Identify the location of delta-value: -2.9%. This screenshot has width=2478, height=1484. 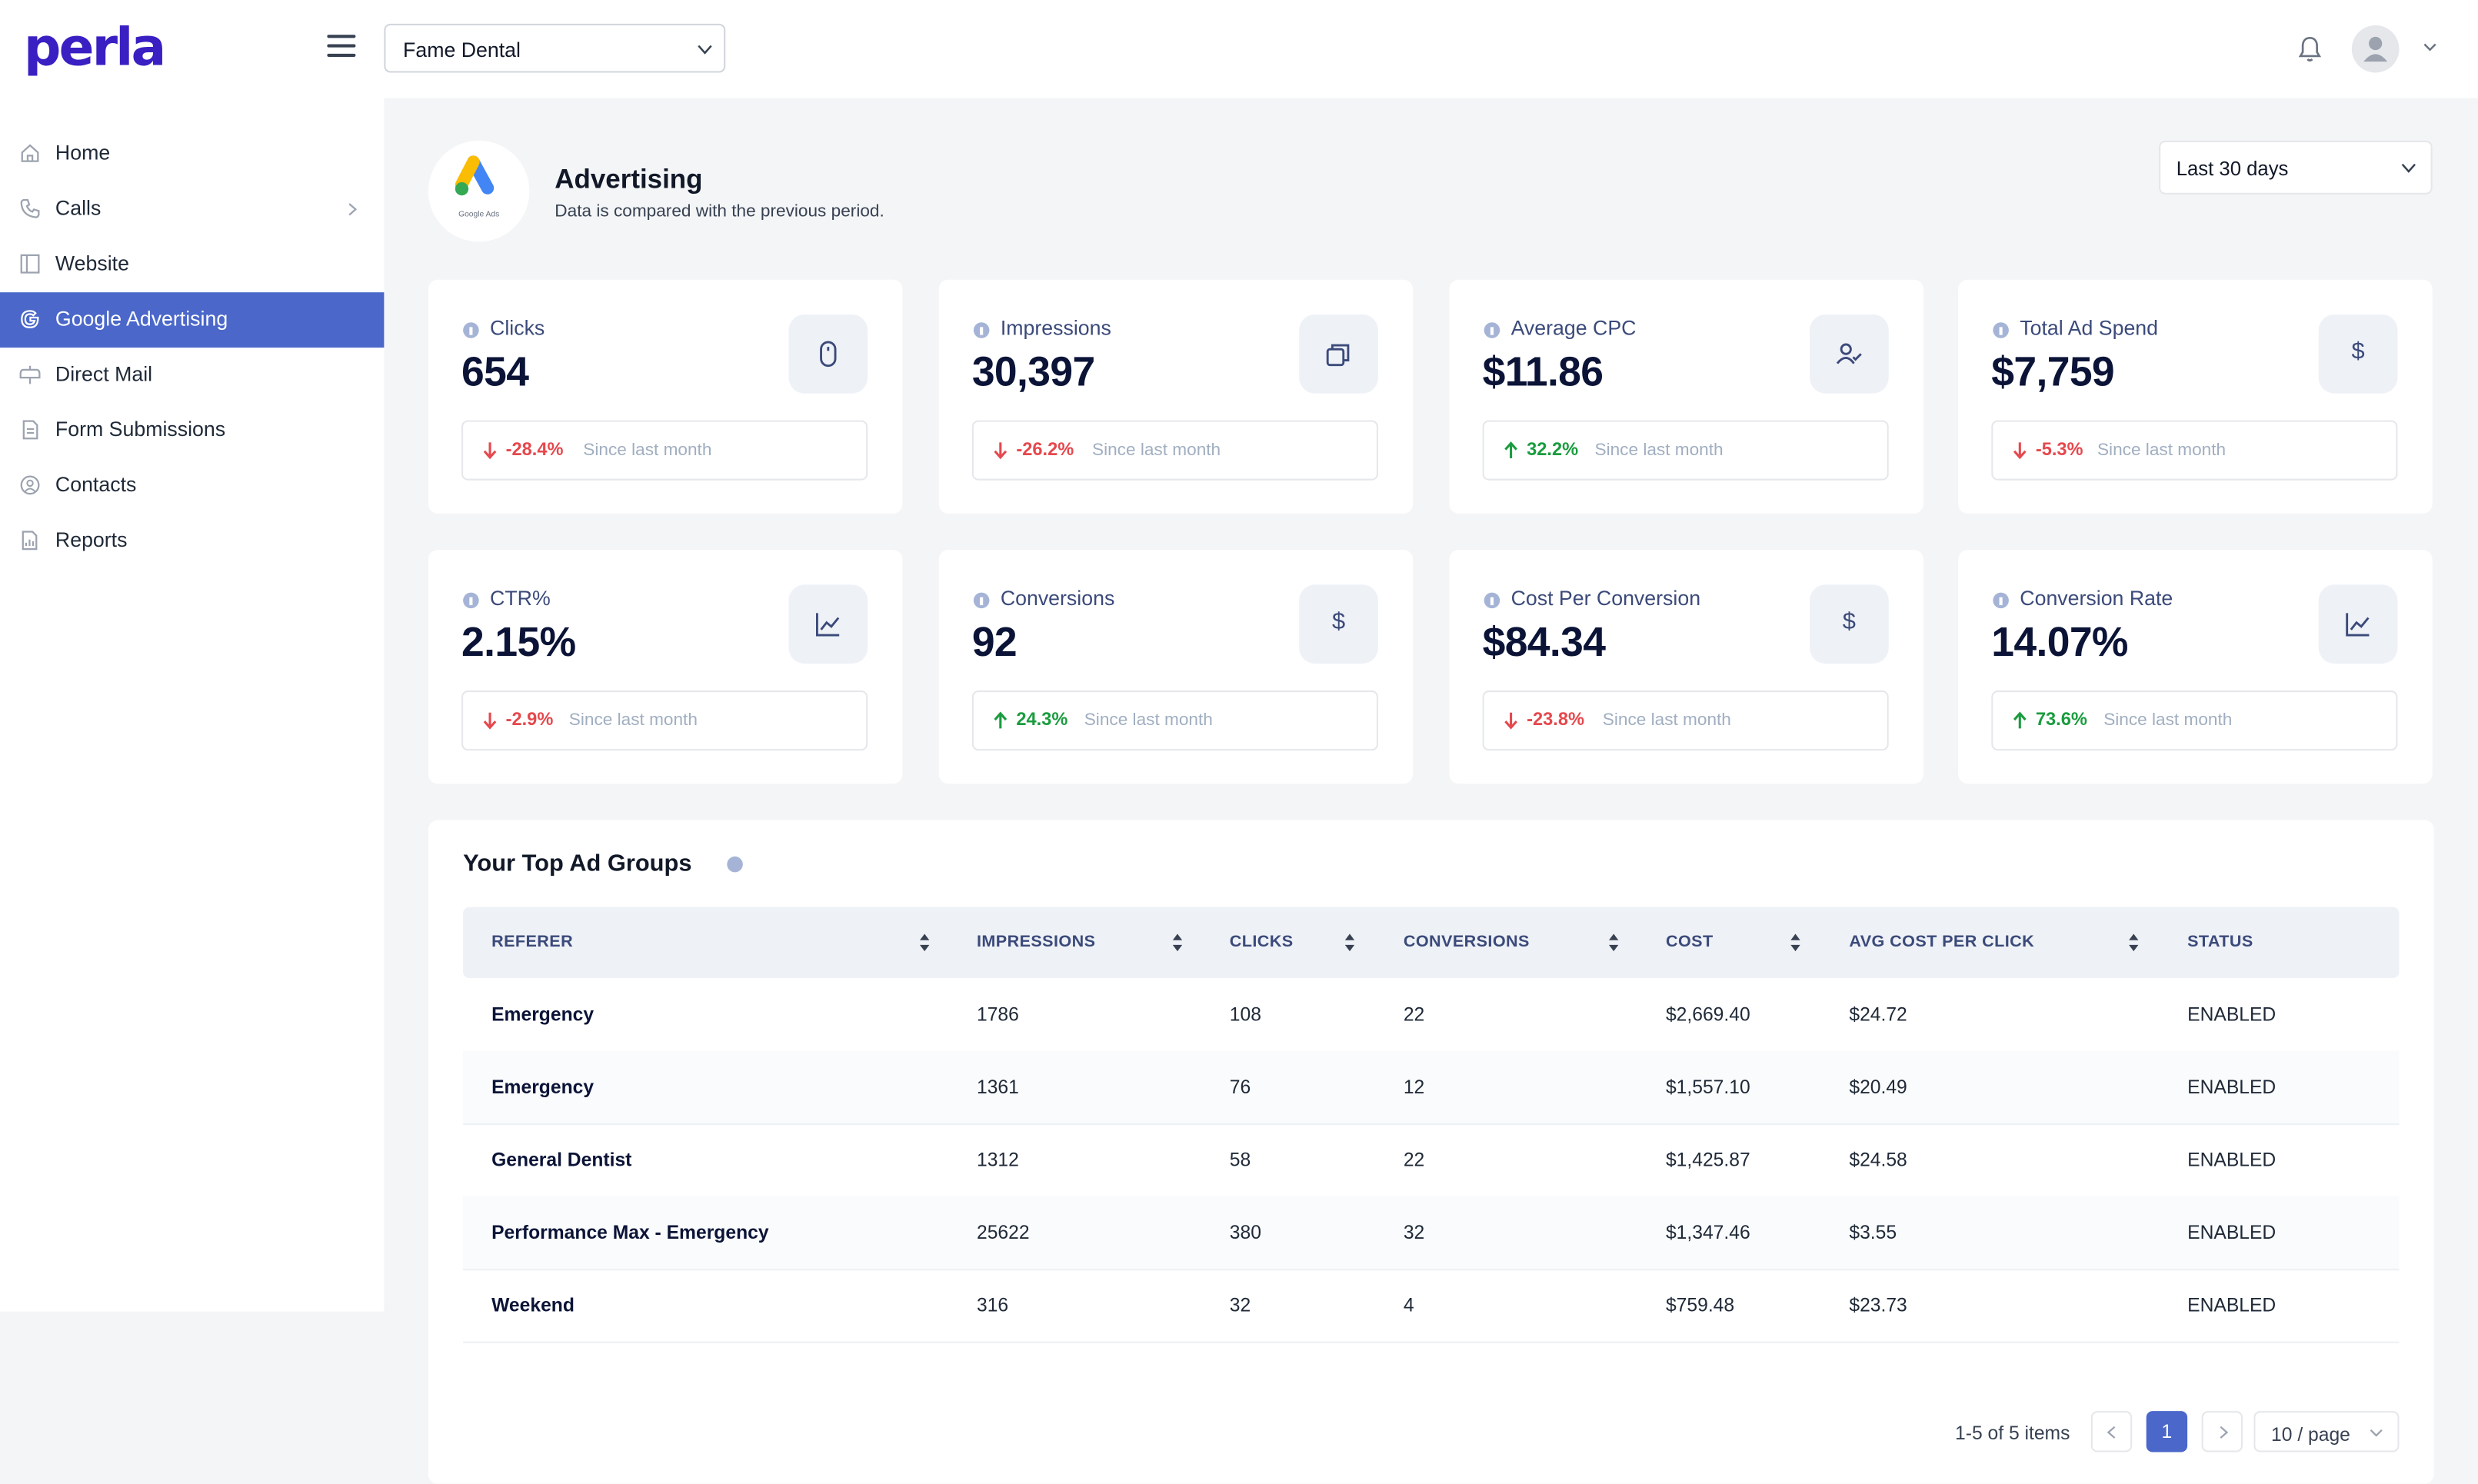
(530, 720).